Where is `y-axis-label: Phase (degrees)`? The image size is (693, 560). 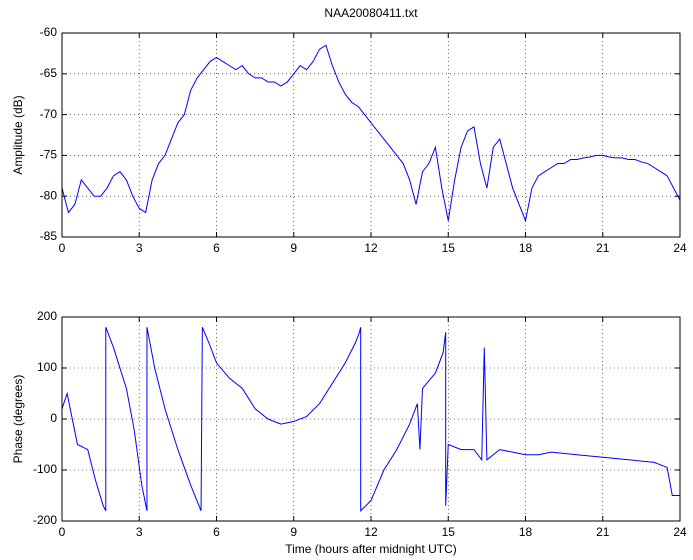
y-axis-label: Phase (degrees) is located at coordinates (18, 419).